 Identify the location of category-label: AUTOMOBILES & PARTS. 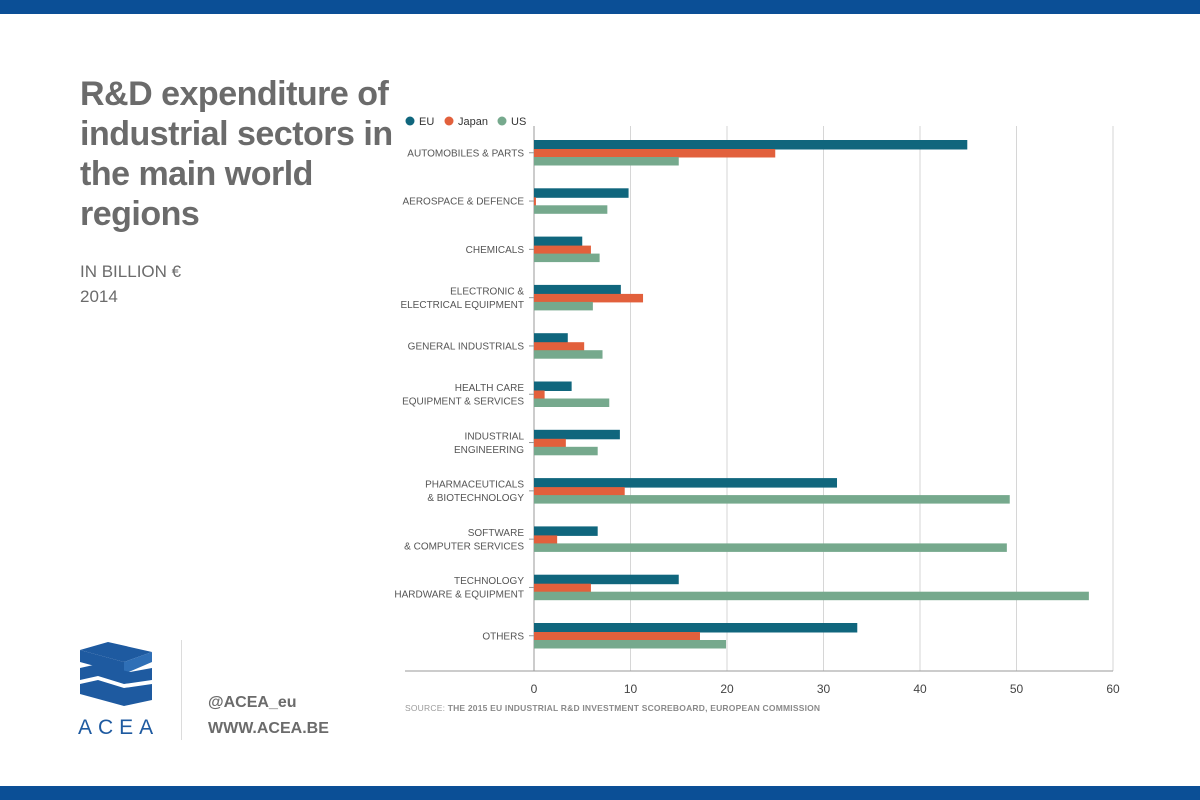
(465, 153).